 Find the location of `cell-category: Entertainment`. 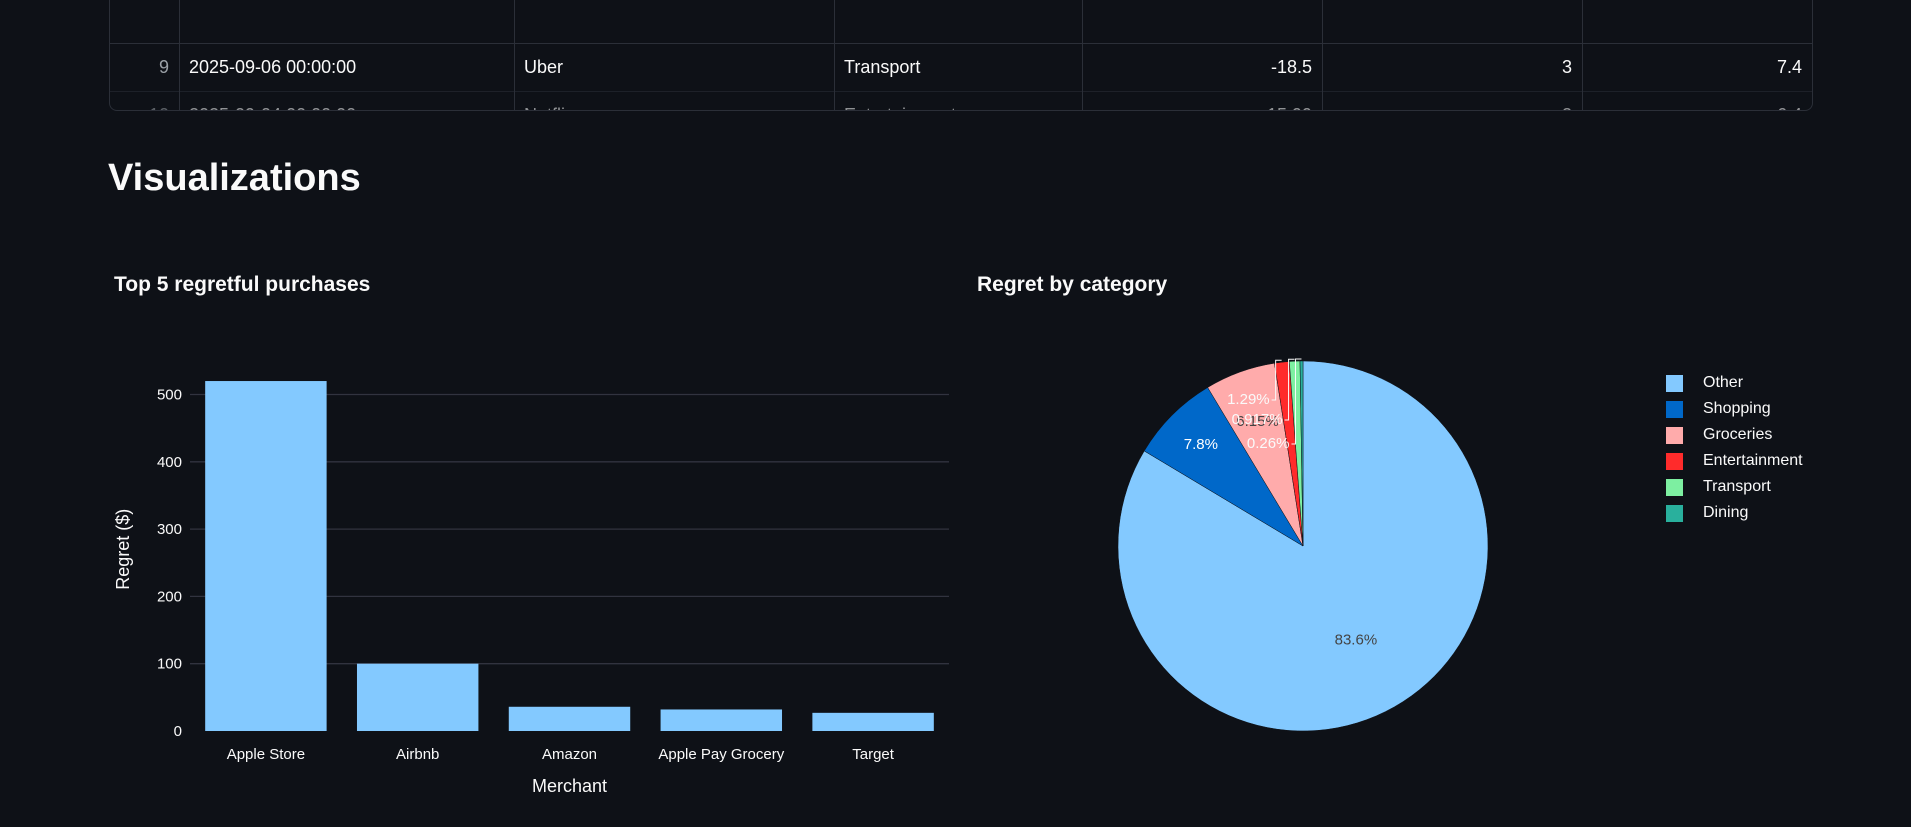

cell-category: Entertainment is located at coordinates (958, 101).